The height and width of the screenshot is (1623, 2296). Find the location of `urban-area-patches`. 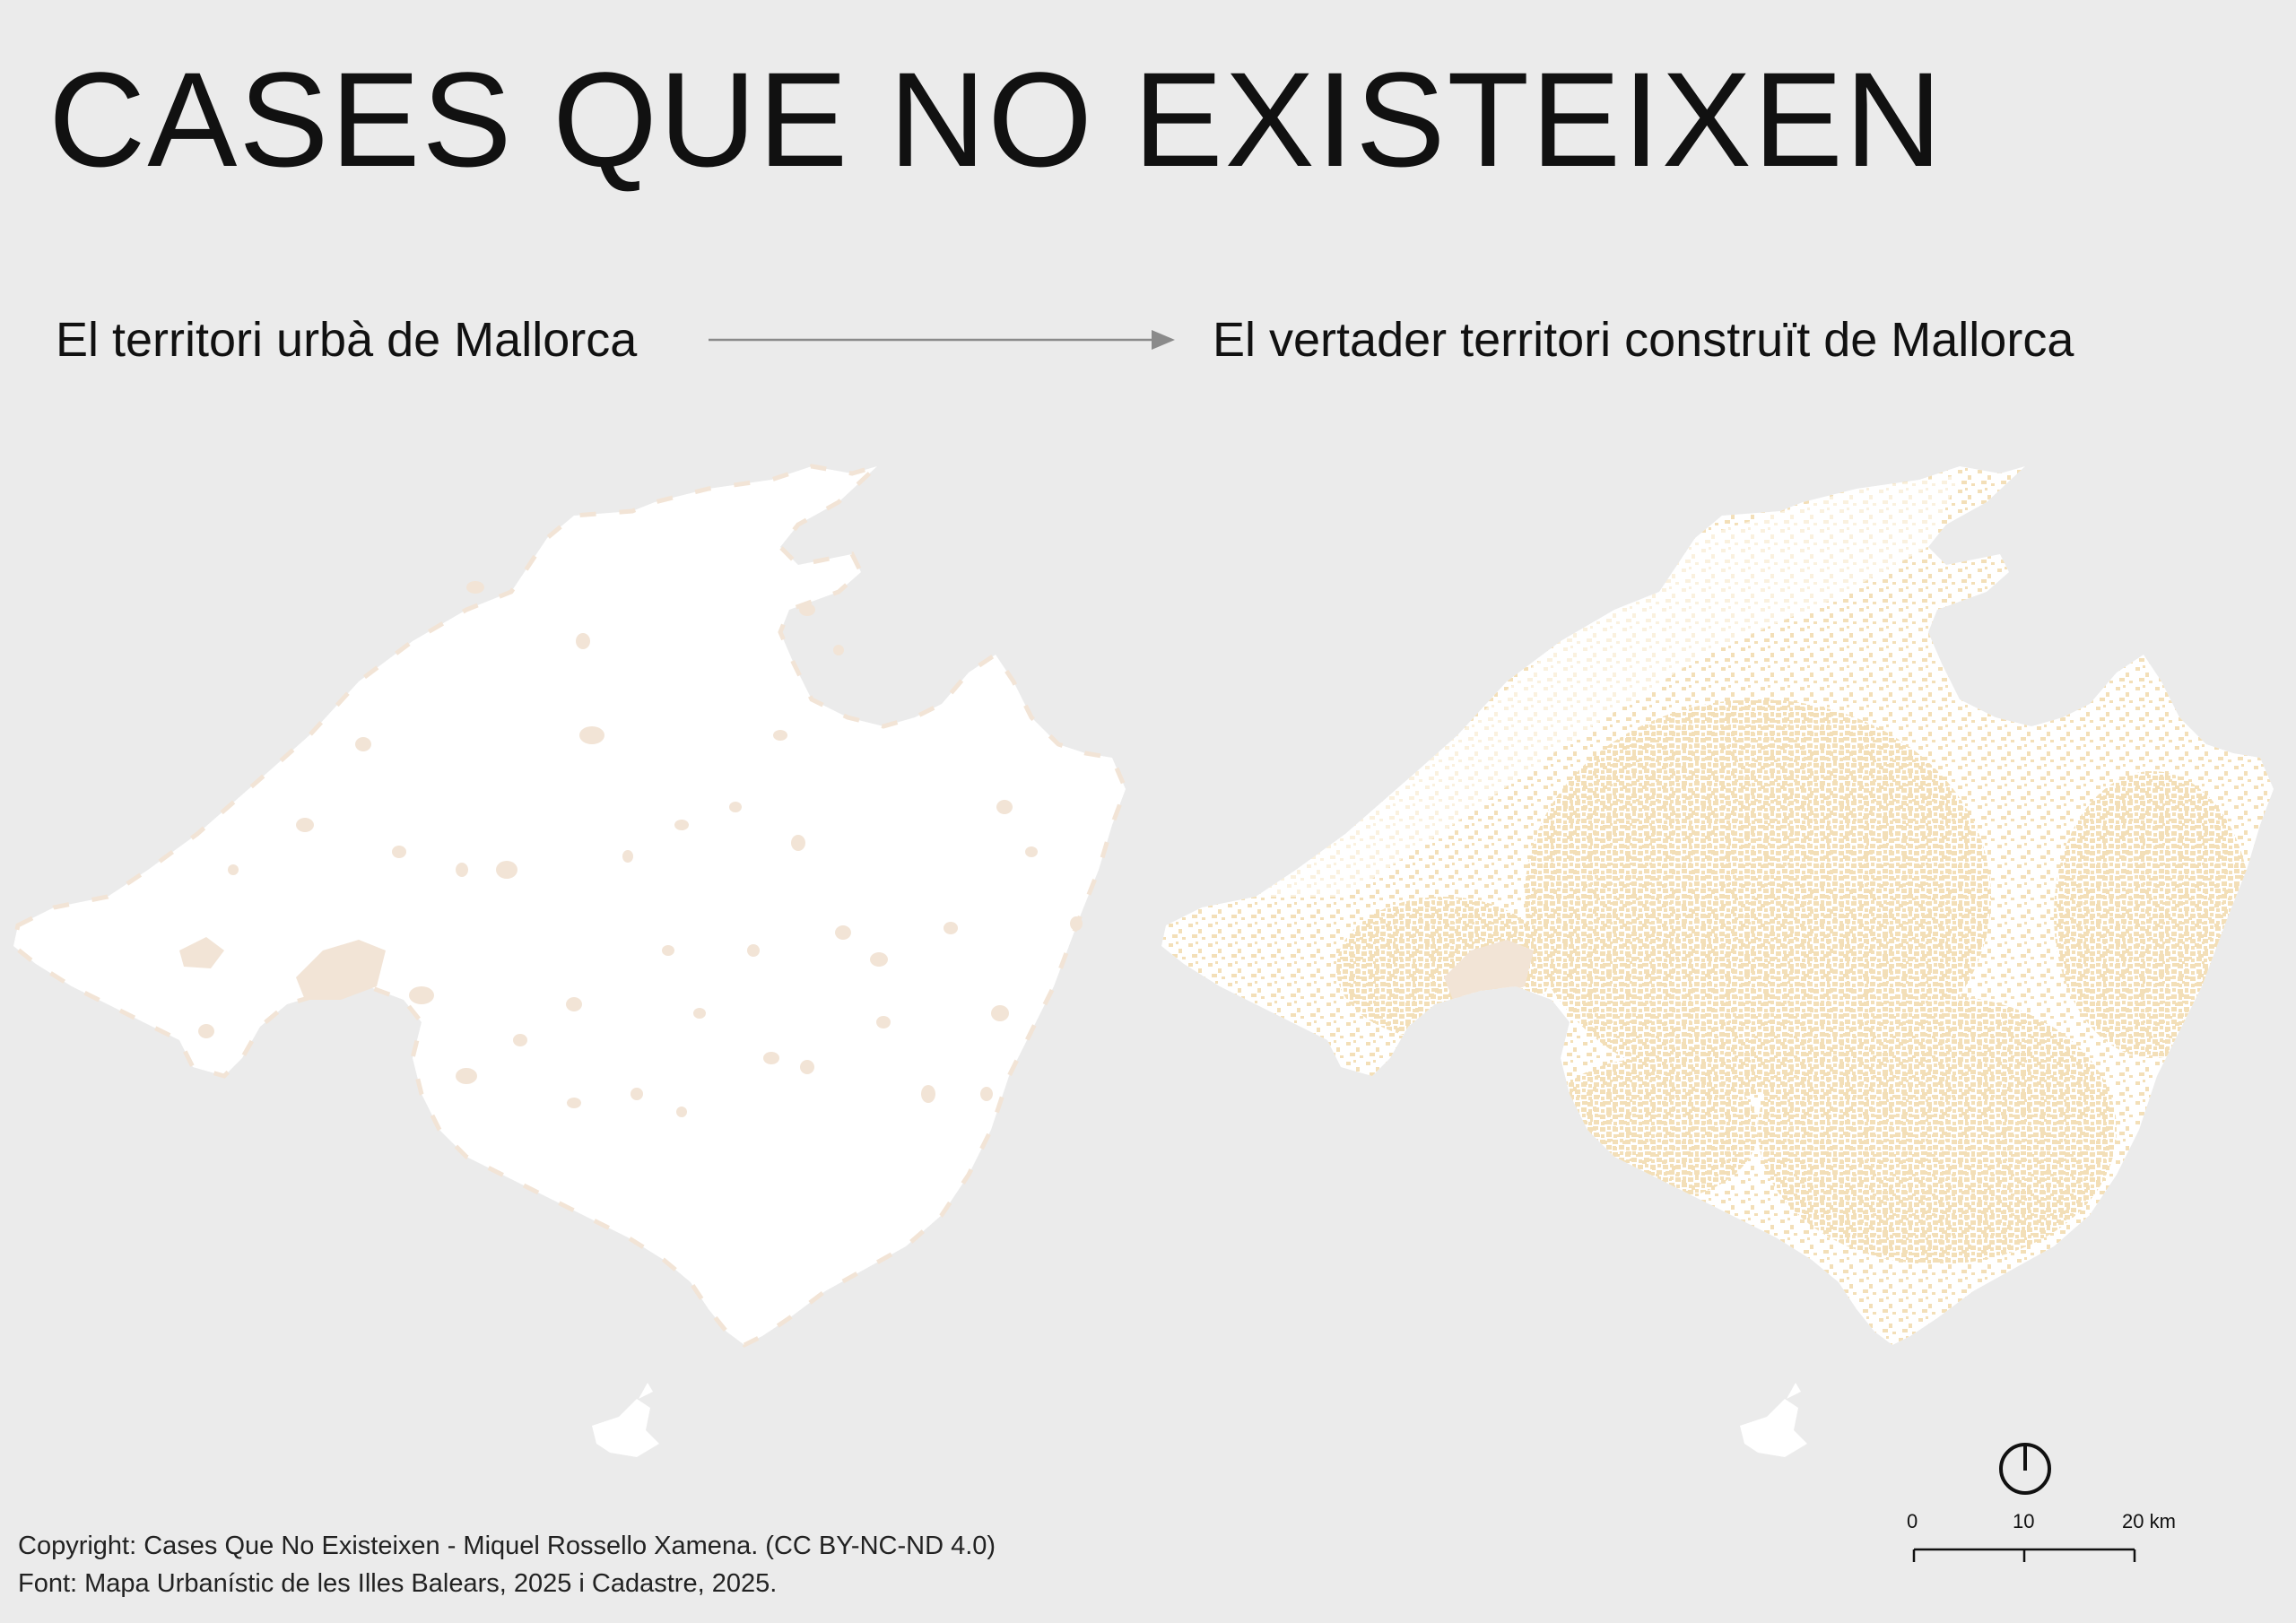

urban-area-patches is located at coordinates (631, 849).